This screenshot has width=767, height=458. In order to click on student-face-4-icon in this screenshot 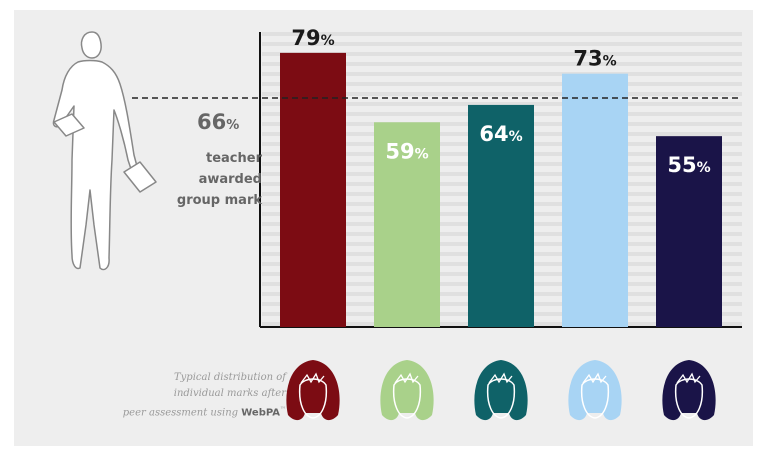, I will do `click(595, 390)`.